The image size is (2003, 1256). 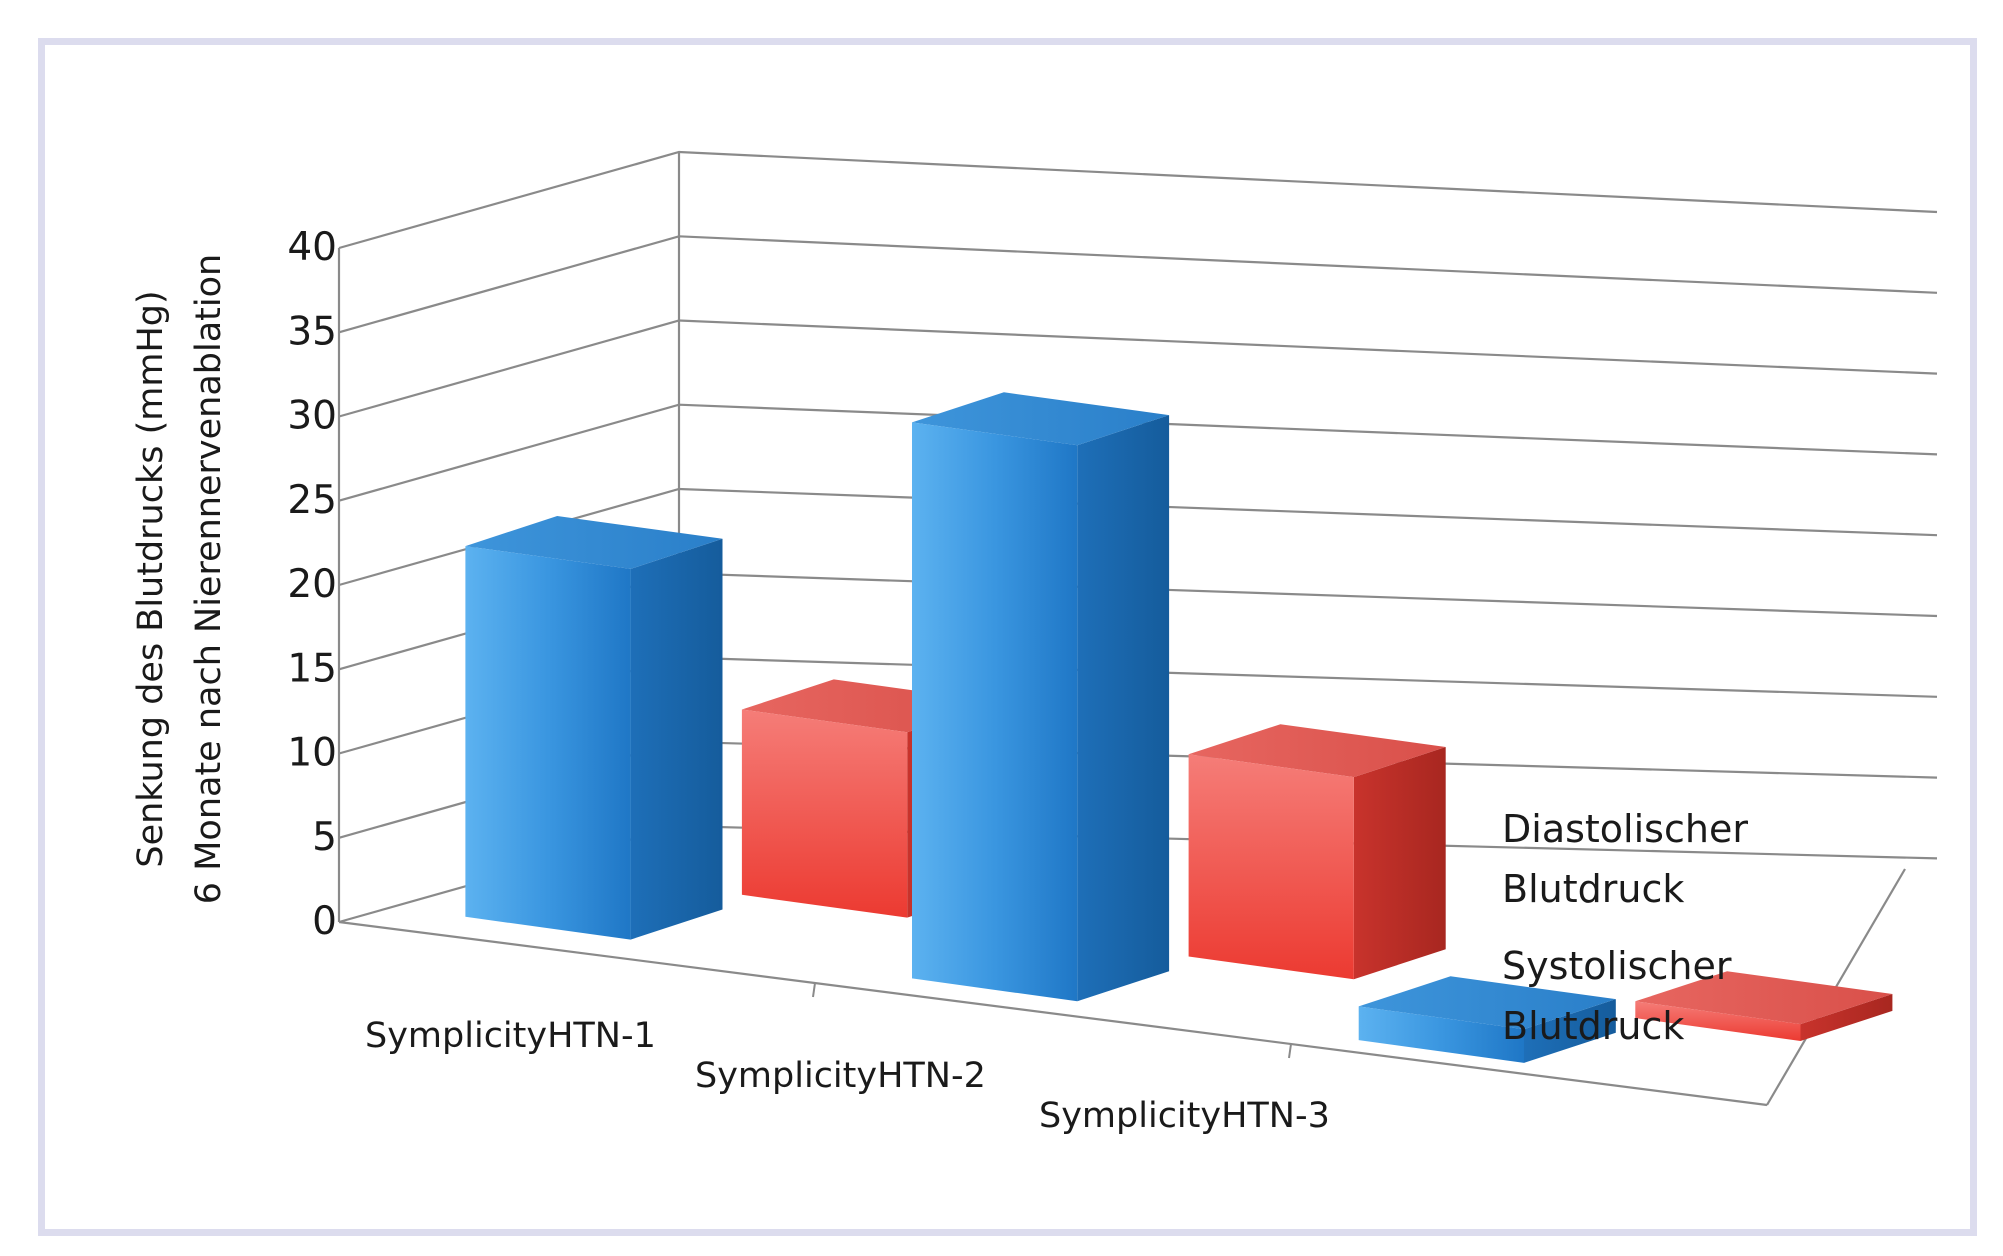 What do you see at coordinates (1123, 708) in the screenshot?
I see `bar-systolic-2-side` at bounding box center [1123, 708].